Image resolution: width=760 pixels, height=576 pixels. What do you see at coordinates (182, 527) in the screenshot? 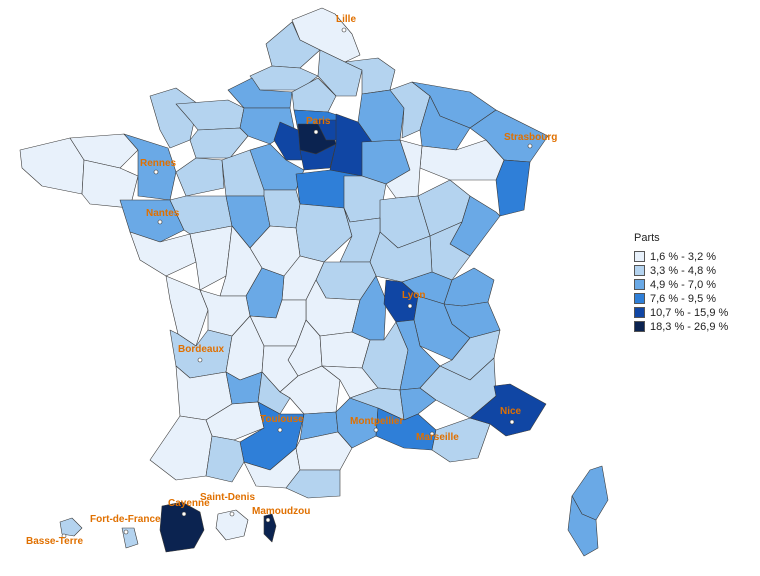
I see `department-guyane` at bounding box center [182, 527].